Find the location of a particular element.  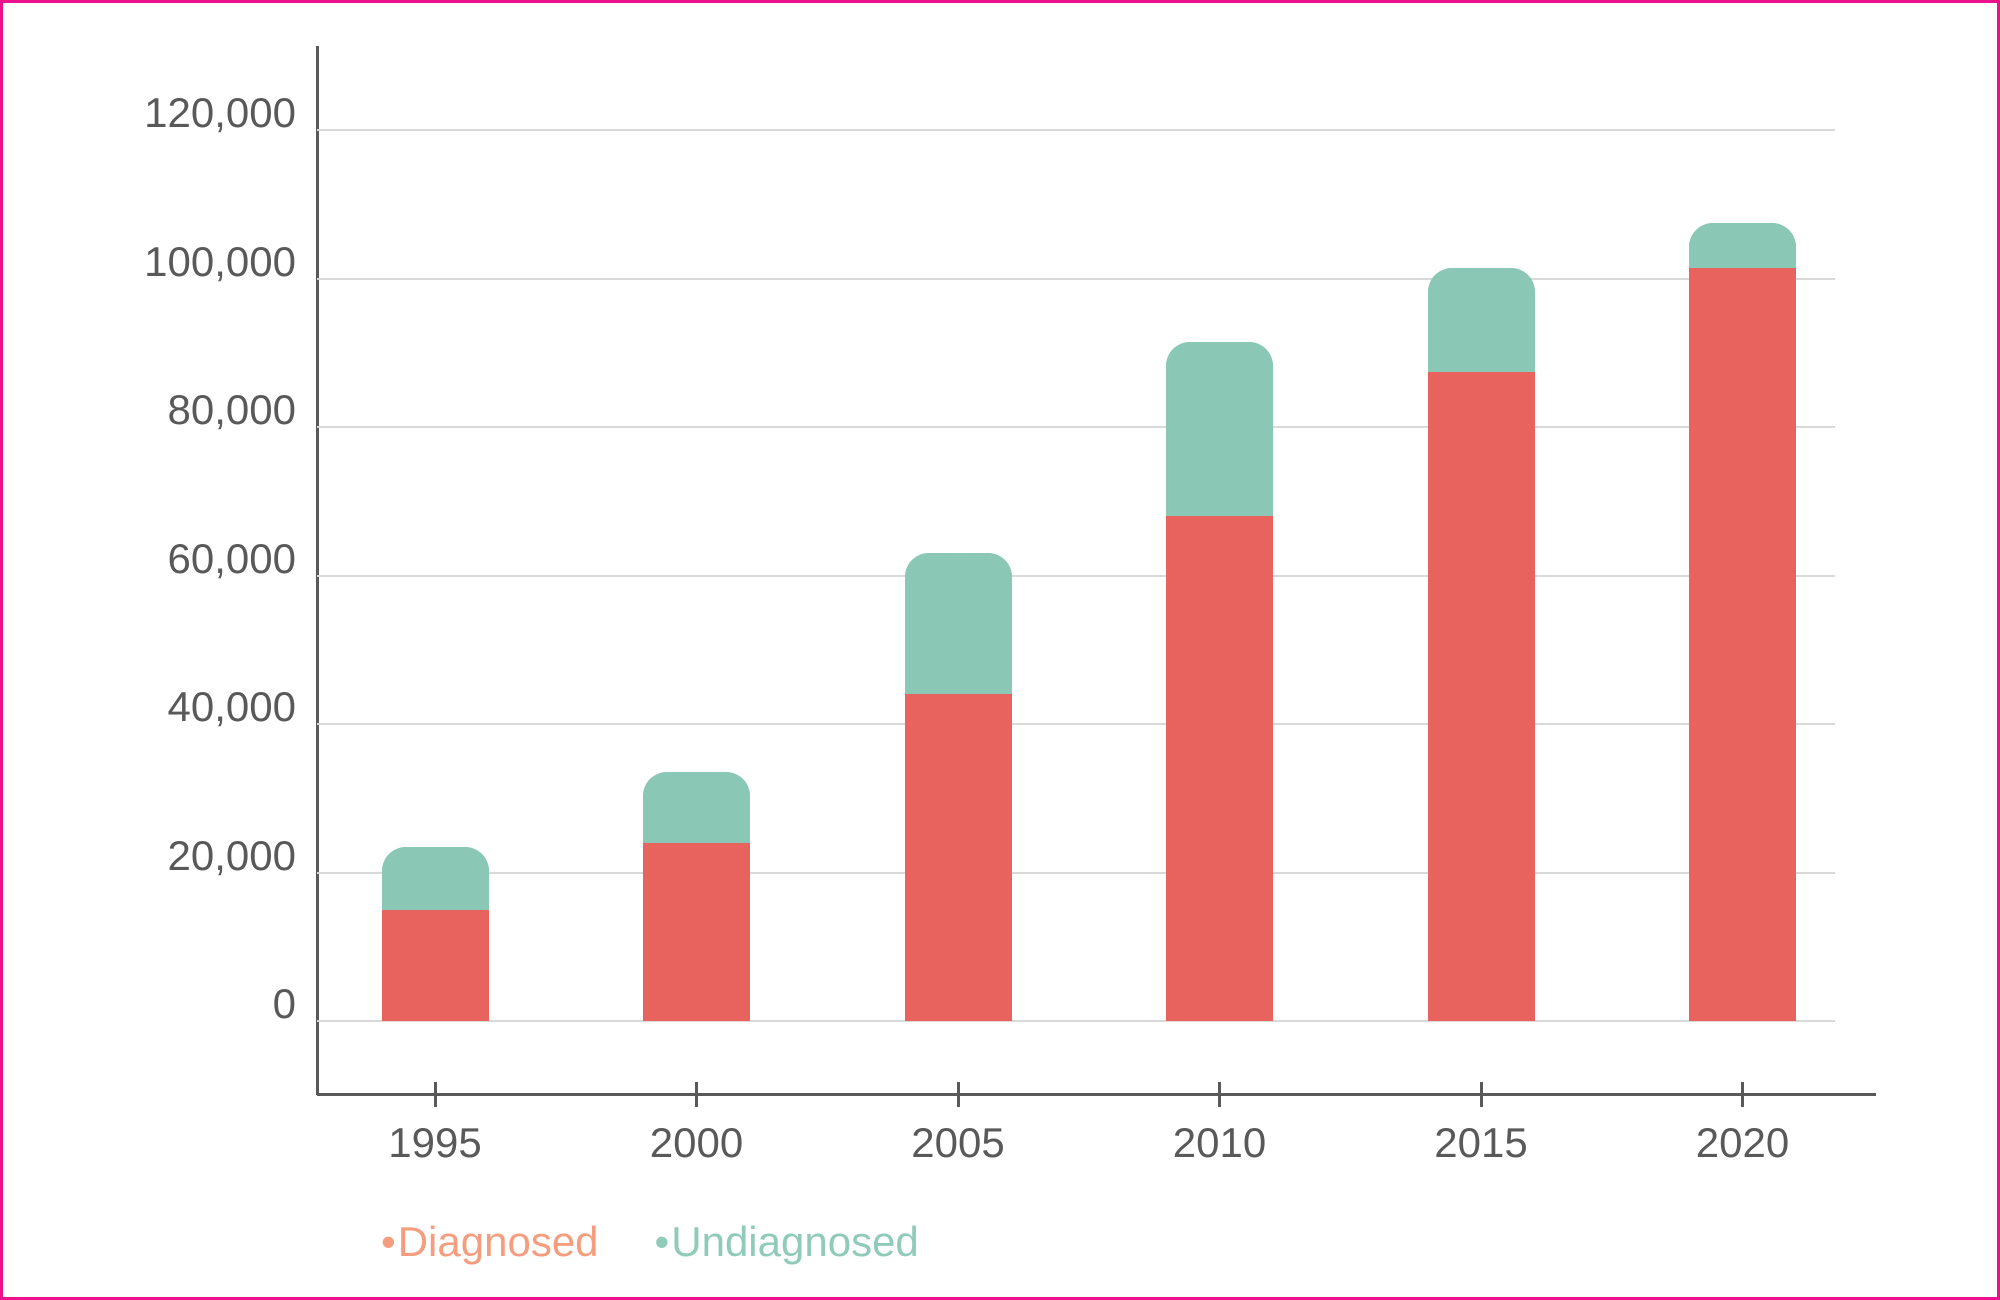

y-axis-tick-label: 40,000 is located at coordinates (231, 707).